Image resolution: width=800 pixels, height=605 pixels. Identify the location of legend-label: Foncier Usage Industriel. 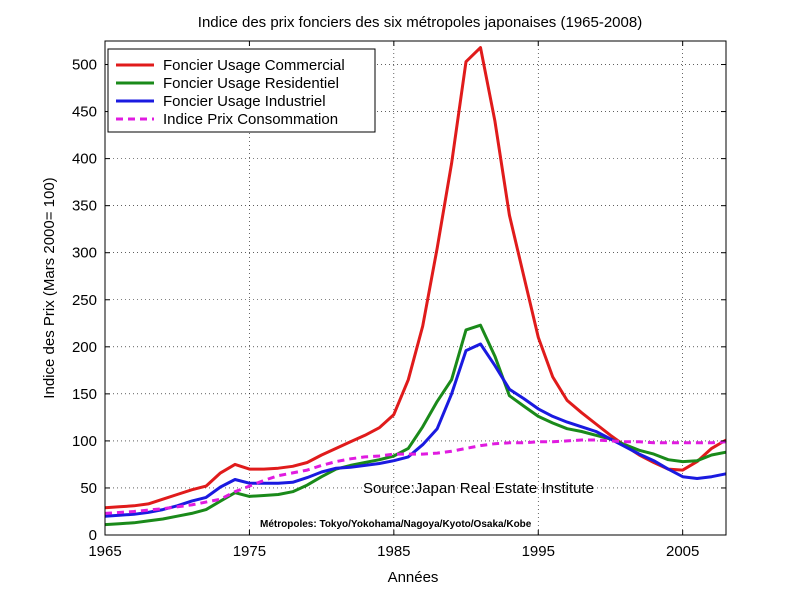
(244, 101).